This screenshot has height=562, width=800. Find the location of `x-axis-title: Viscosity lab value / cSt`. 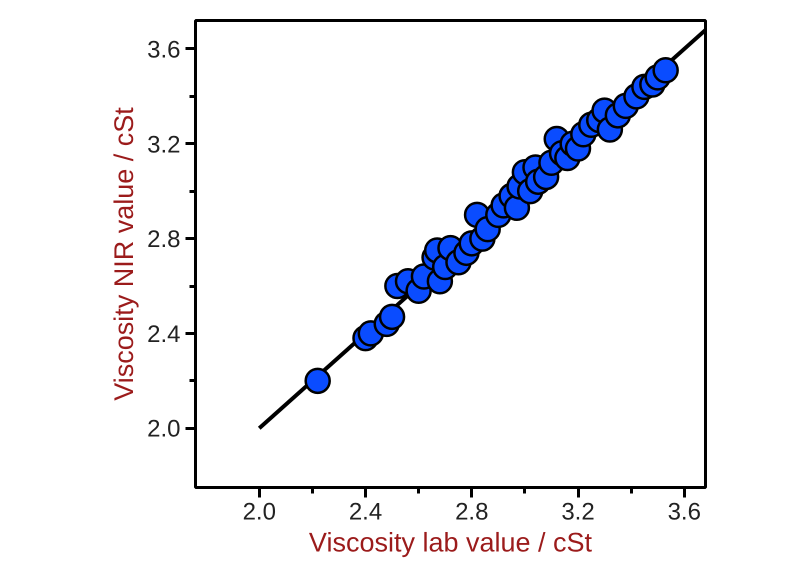

x-axis-title: Viscosity lab value / cSt is located at coordinates (450, 543).